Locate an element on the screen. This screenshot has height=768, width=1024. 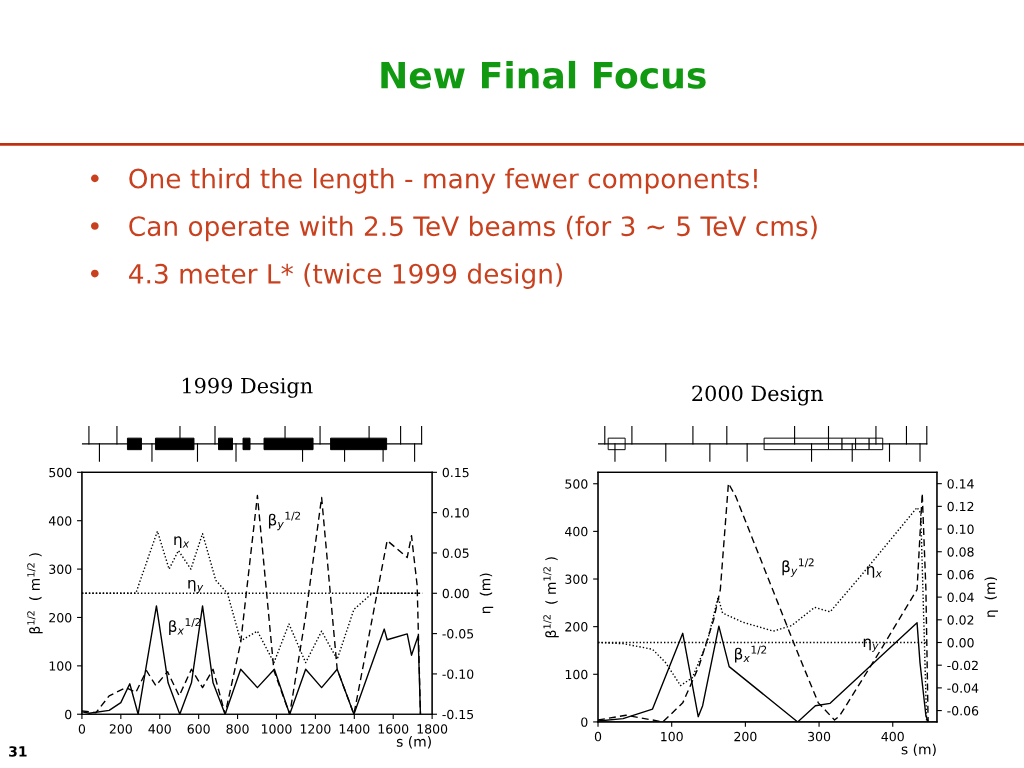
y2-tick-label: -0.05 is located at coordinates (458, 634).